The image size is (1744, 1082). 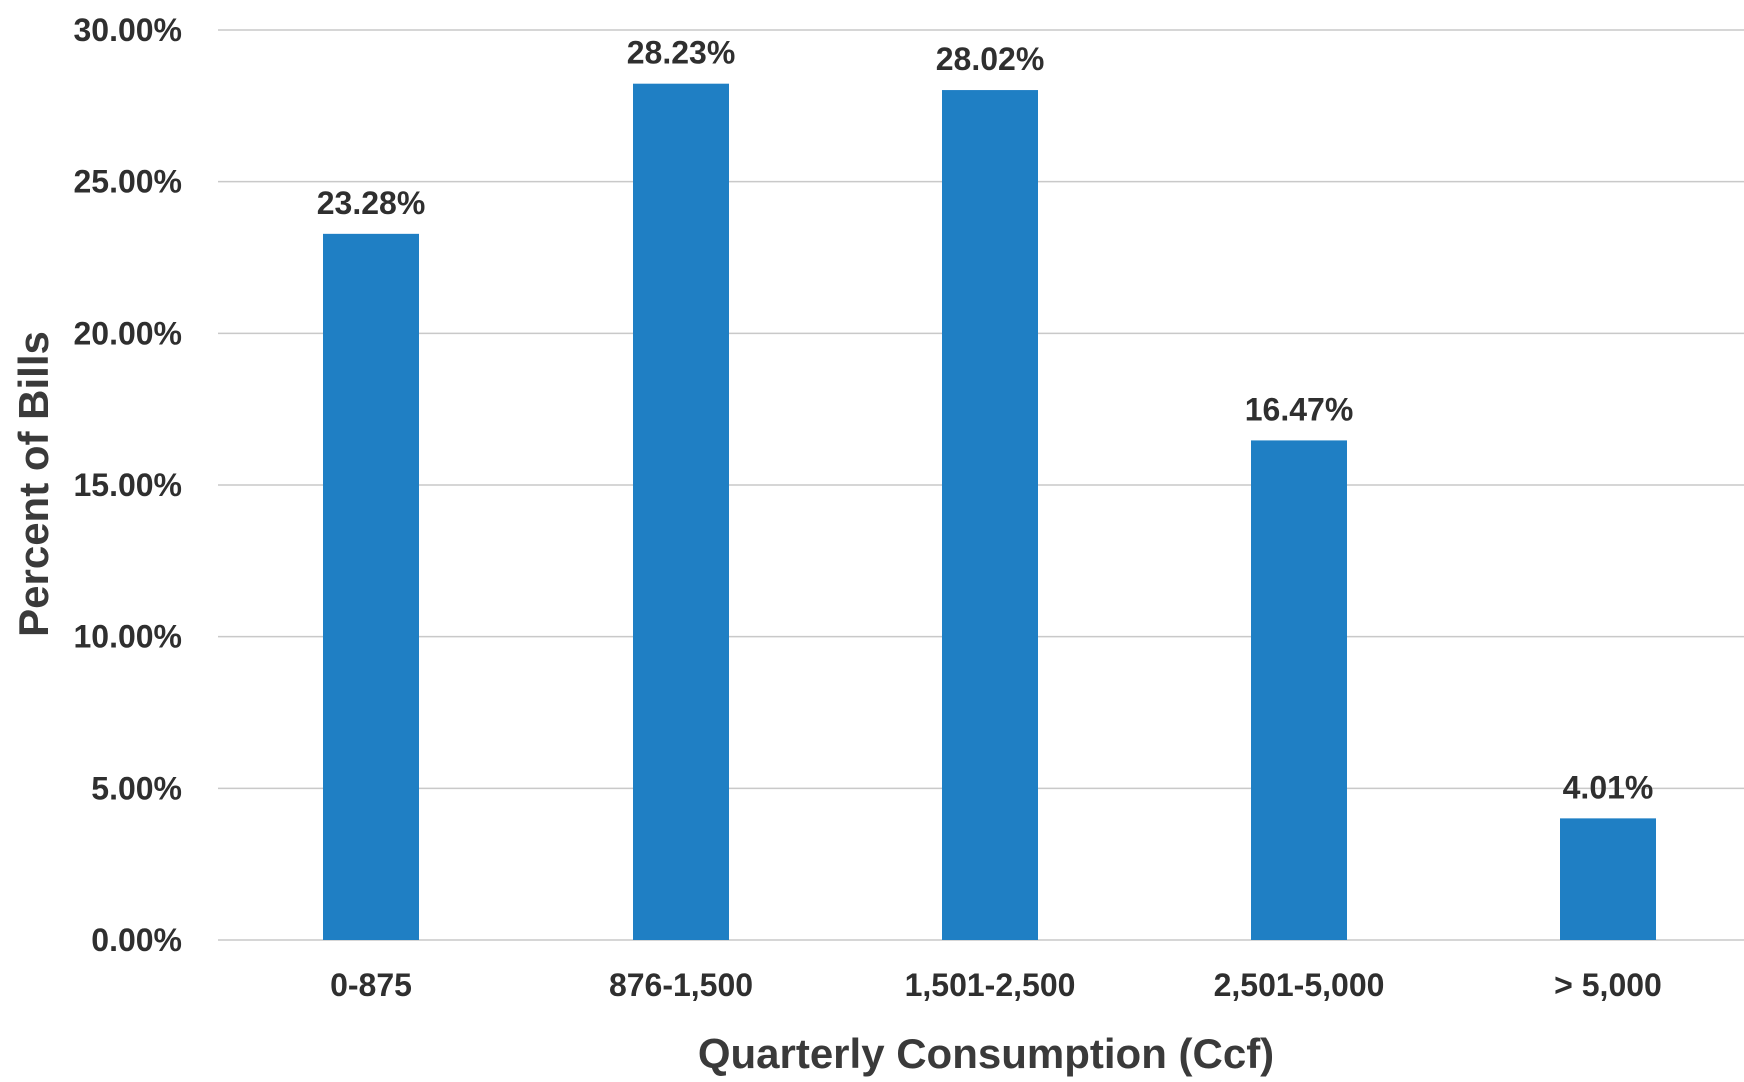 I want to click on x-category-label-1: 876-1,500, so click(x=681, y=985).